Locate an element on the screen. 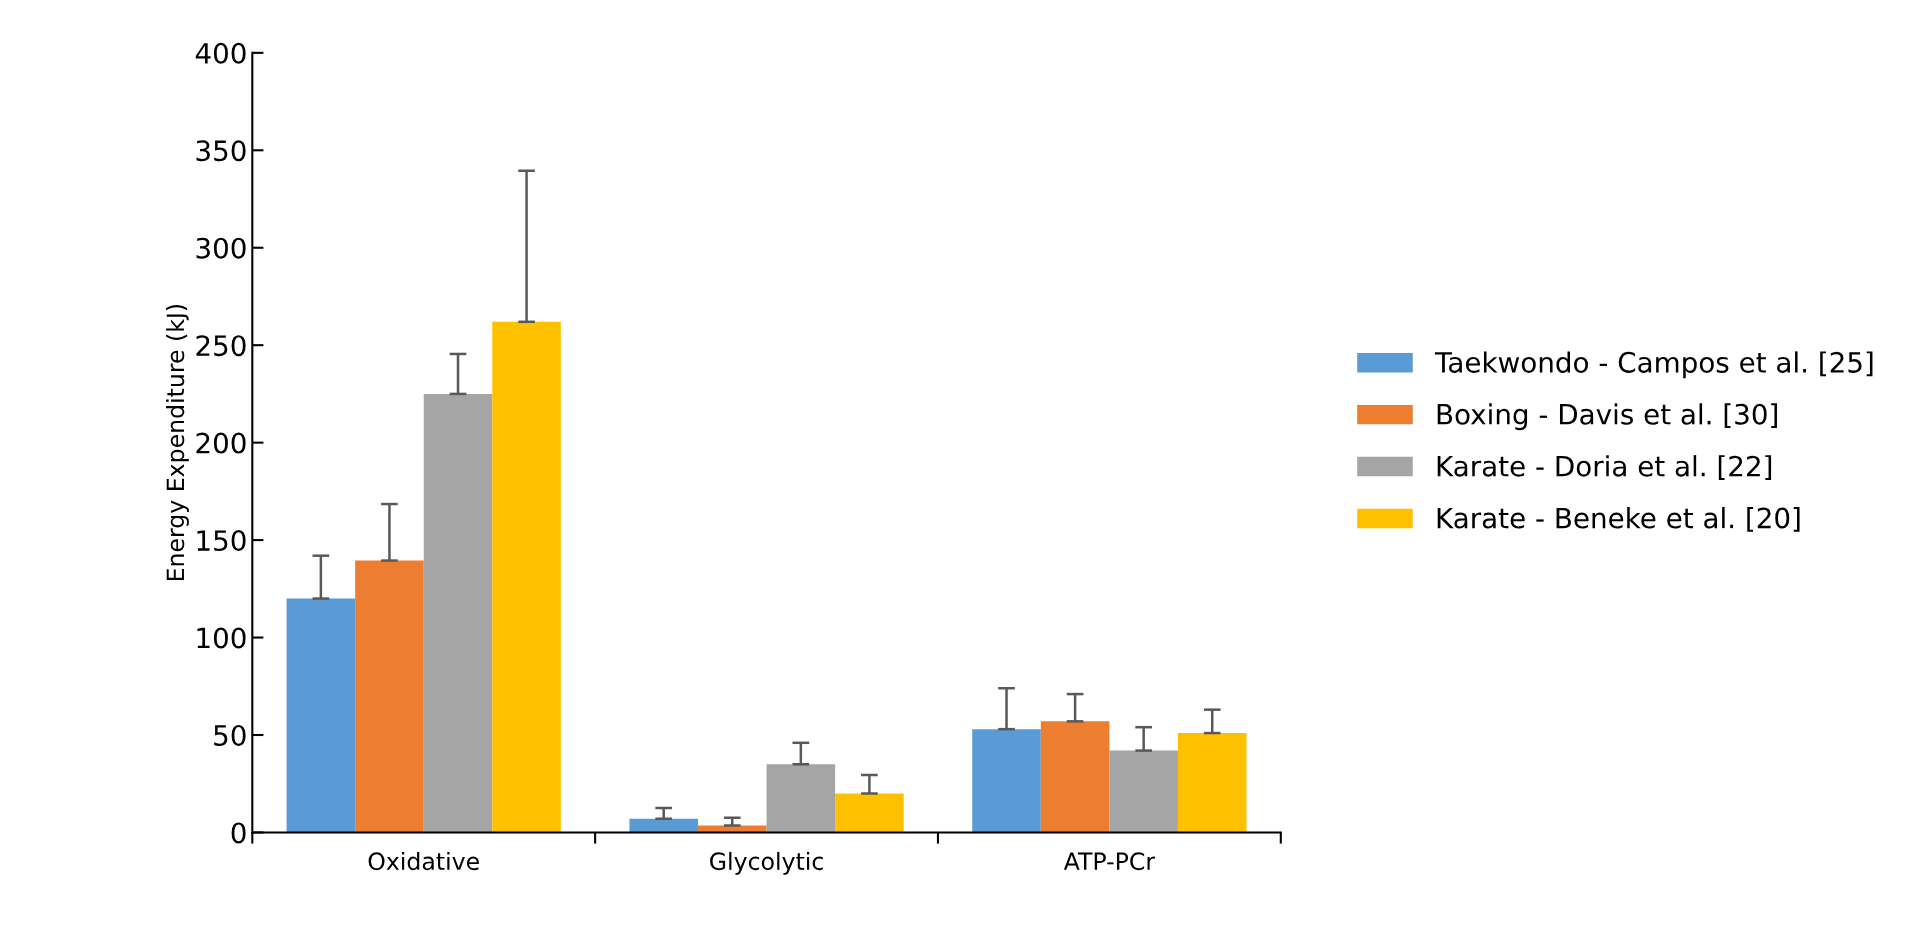 Image resolution: width=1926 pixels, height=927 pixels. legend-label: Taekwondo - Campos et al. [25] is located at coordinates (1653, 365).